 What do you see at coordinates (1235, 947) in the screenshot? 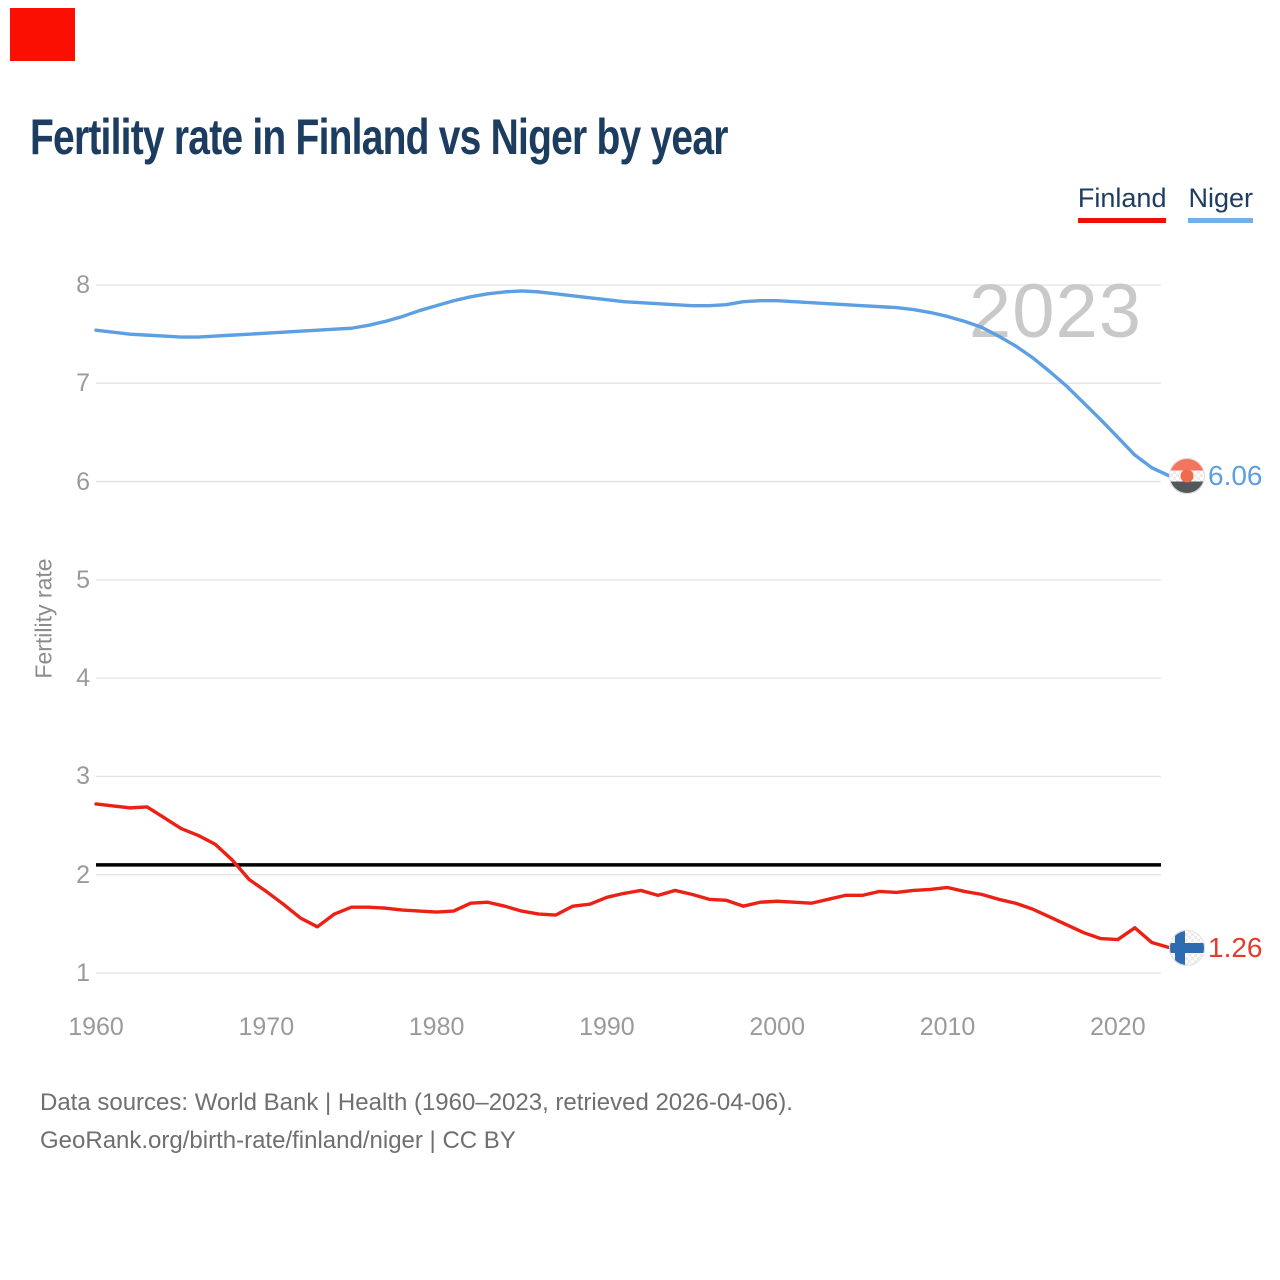
I see `end-label-finland: 1.26` at bounding box center [1235, 947].